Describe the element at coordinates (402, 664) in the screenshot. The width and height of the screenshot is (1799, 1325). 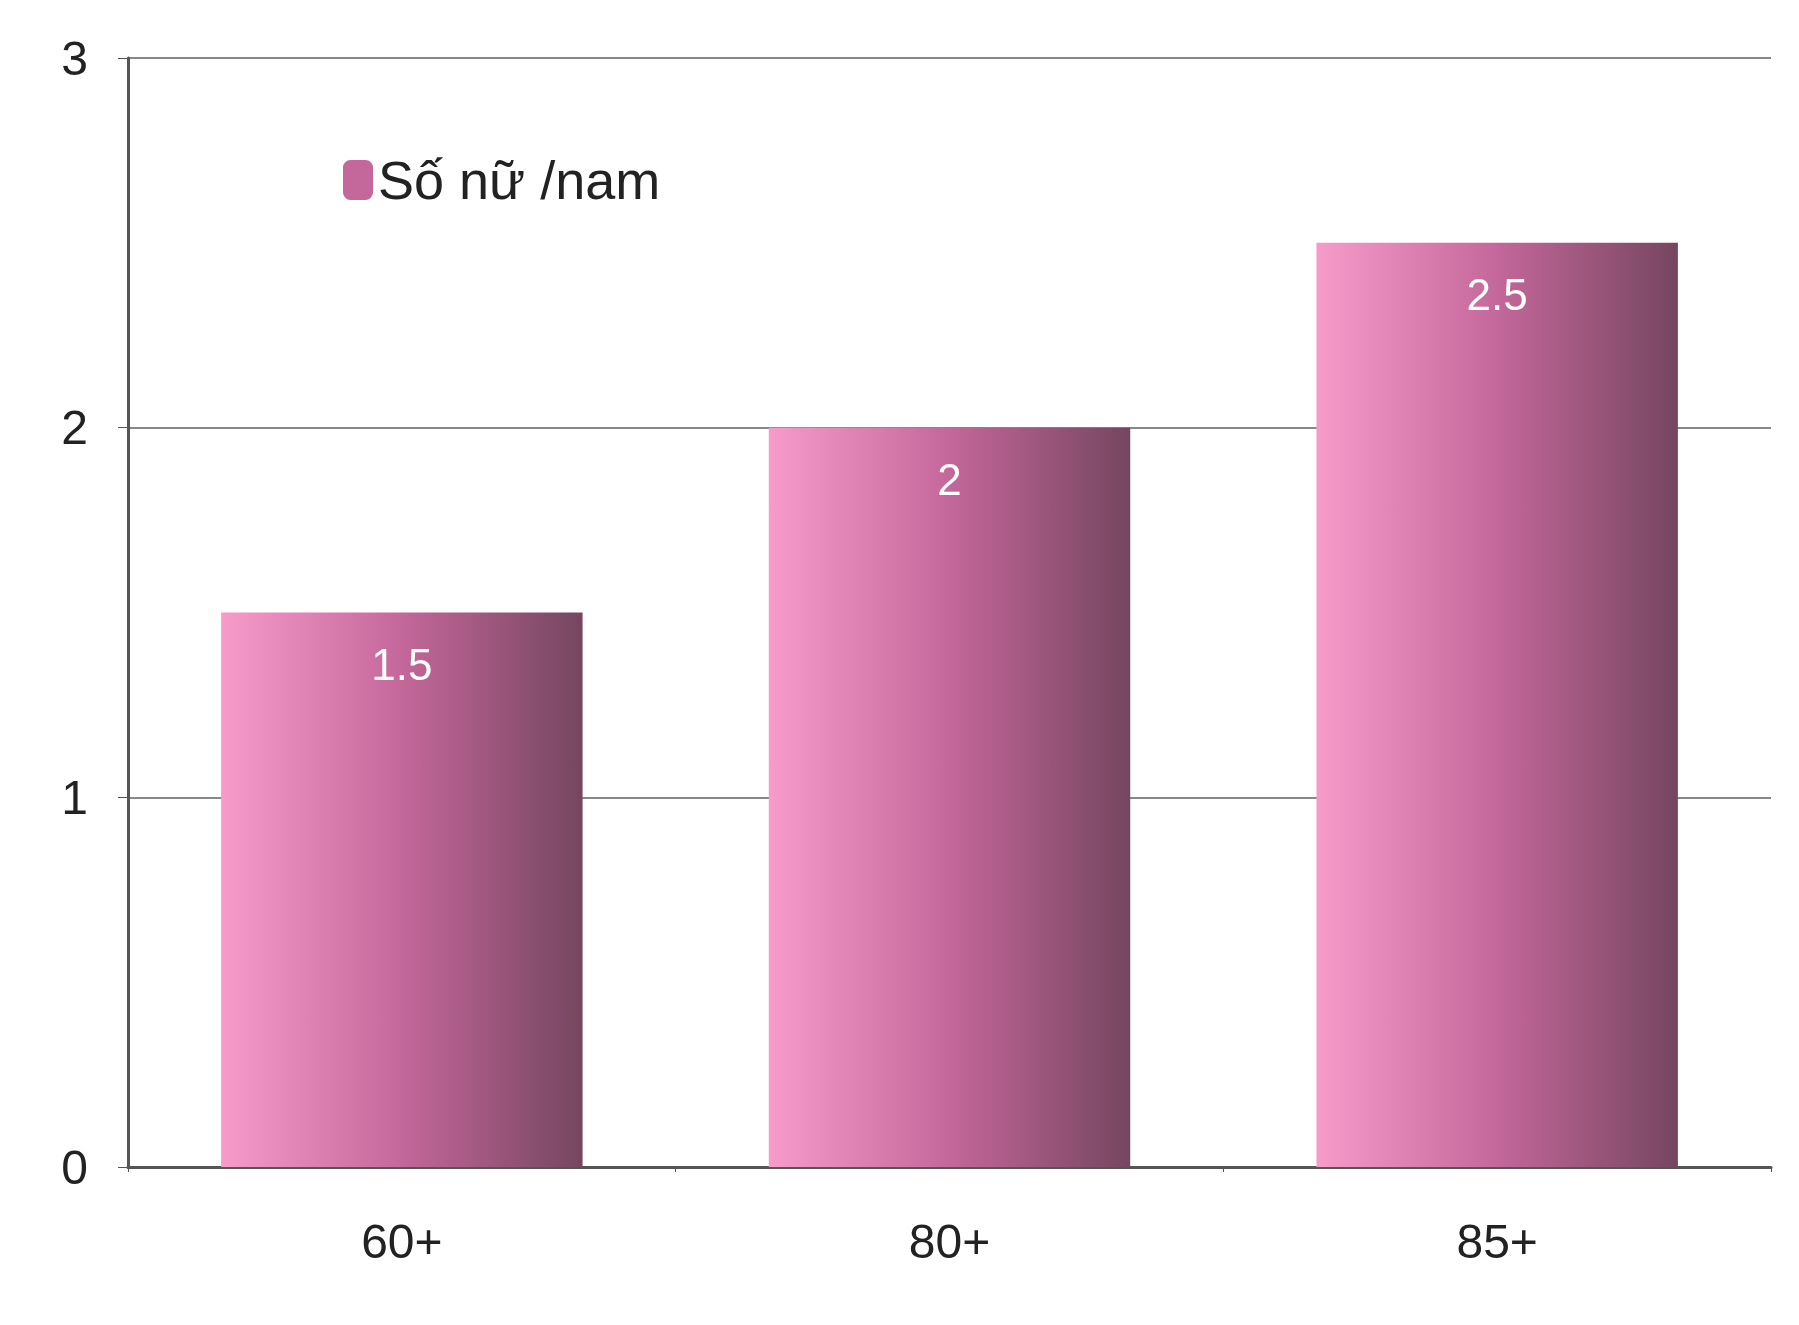
I see `data-label: 1.5` at that location.